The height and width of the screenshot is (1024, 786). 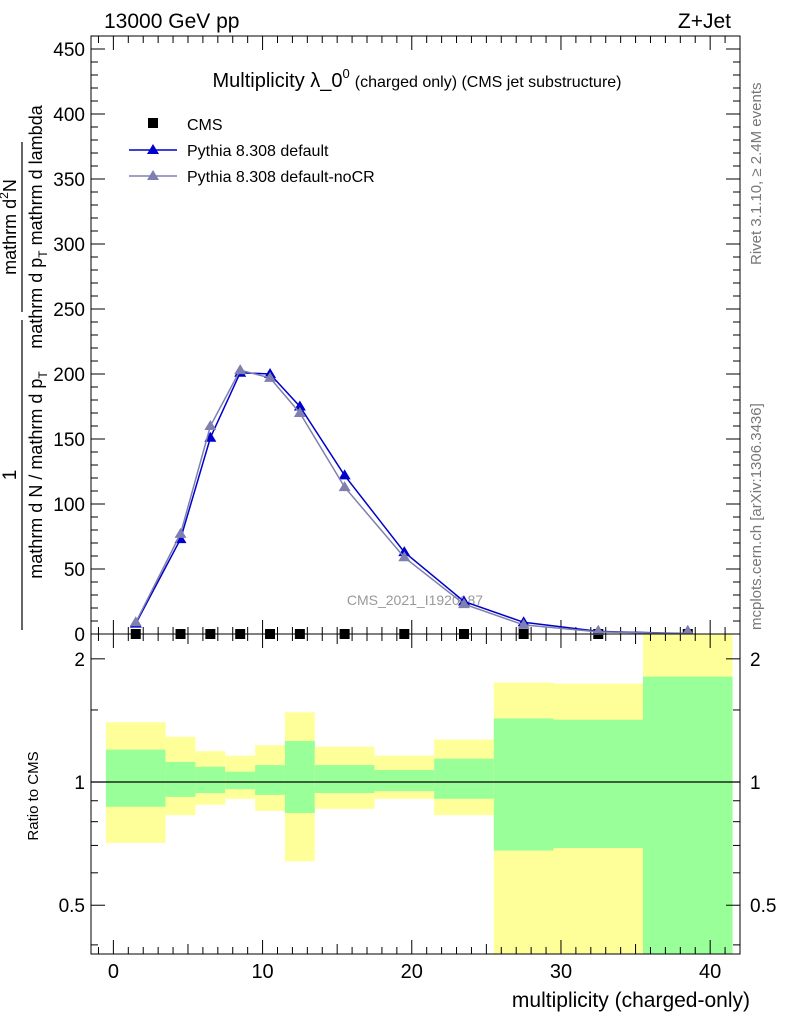 What do you see at coordinates (153, 123) in the screenshot?
I see `legend-marker-cms` at bounding box center [153, 123].